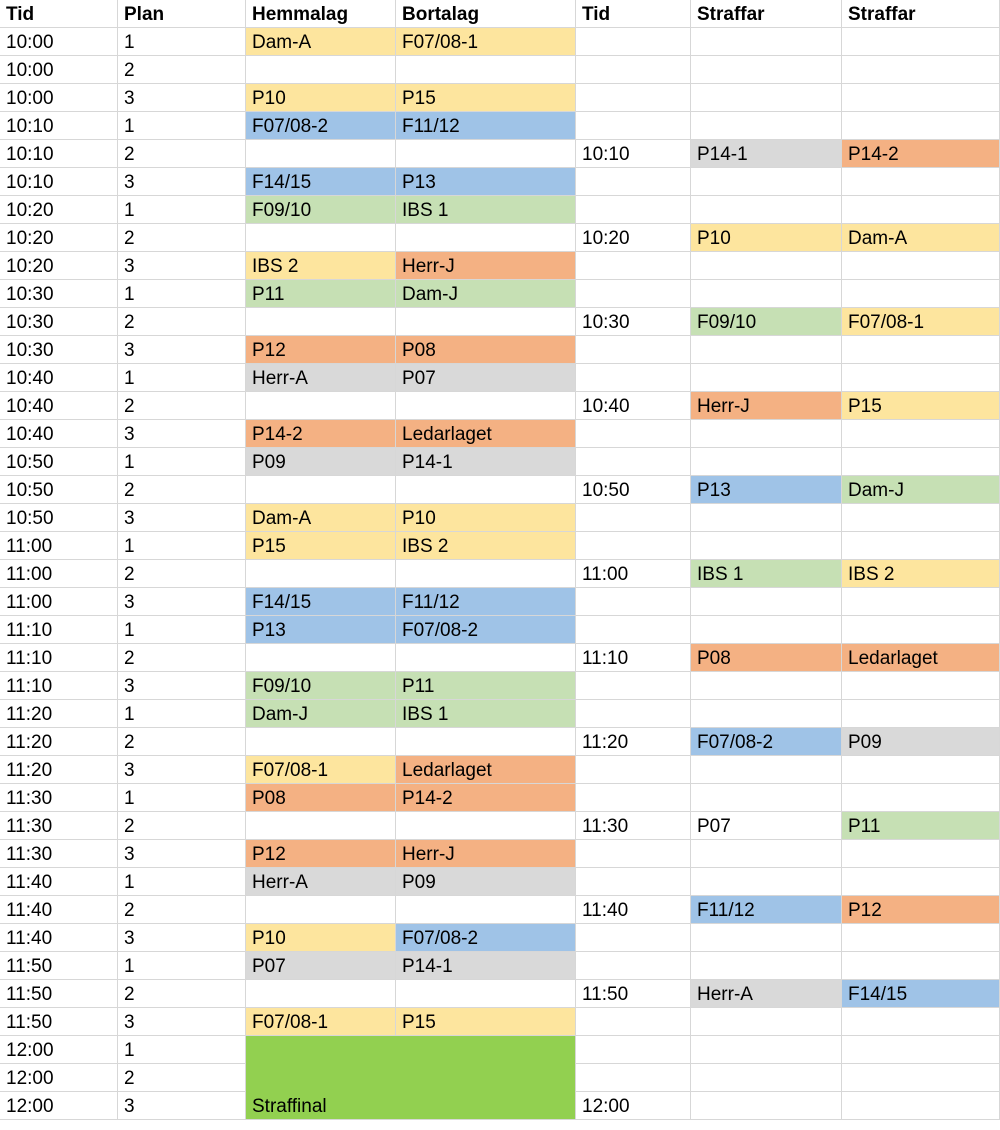  Describe the element at coordinates (921, 14) in the screenshot. I see `header-straffar-2: Straffar` at that location.